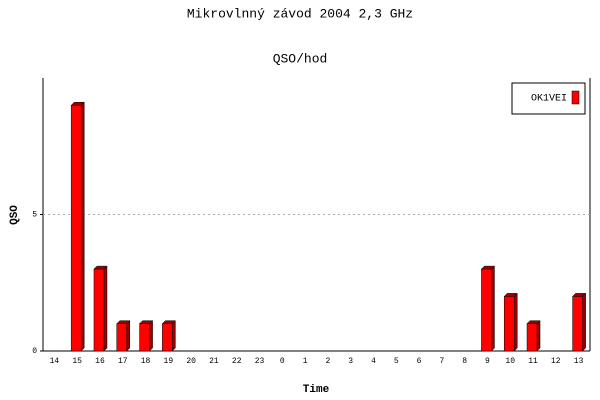  What do you see at coordinates (487, 361) in the screenshot?
I see `x-tick-label: 9` at bounding box center [487, 361].